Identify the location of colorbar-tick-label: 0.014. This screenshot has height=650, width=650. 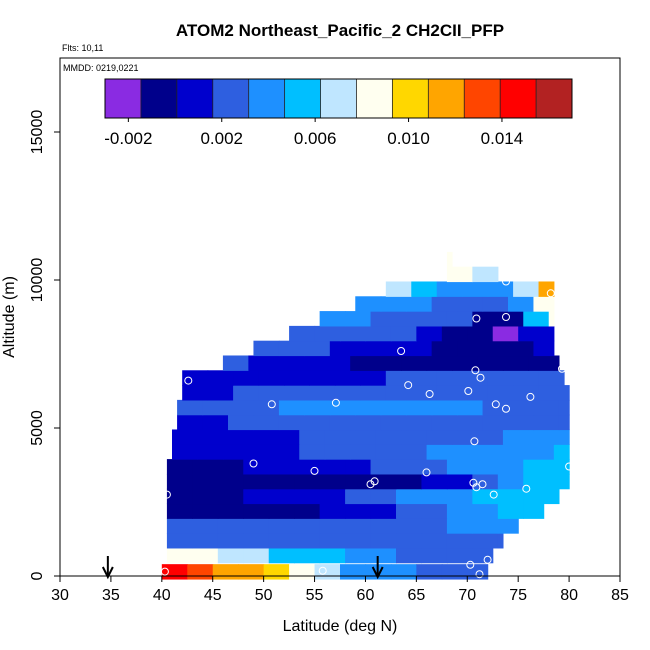
(502, 138).